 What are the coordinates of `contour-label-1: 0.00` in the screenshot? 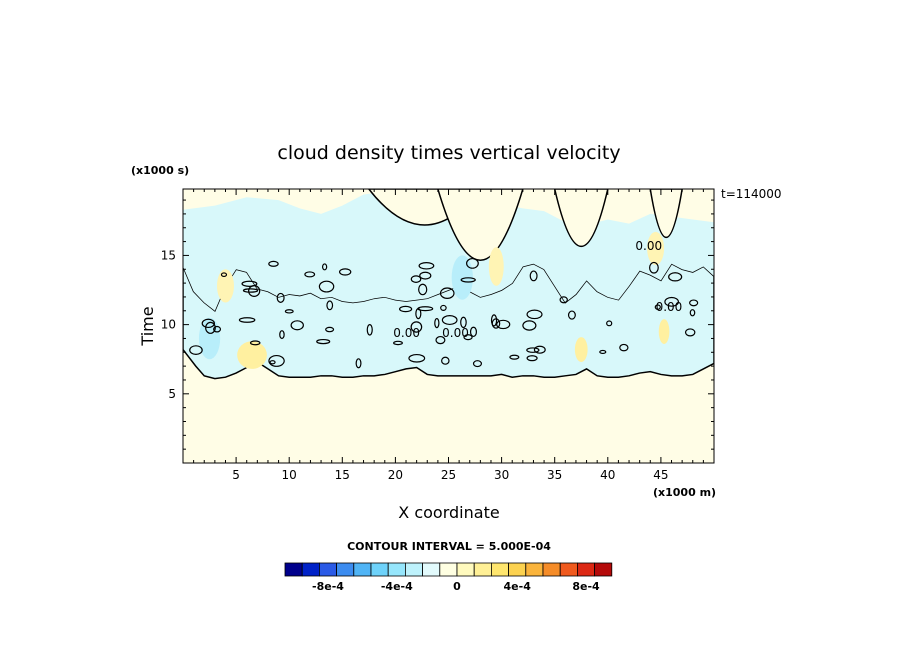 It's located at (455, 333).